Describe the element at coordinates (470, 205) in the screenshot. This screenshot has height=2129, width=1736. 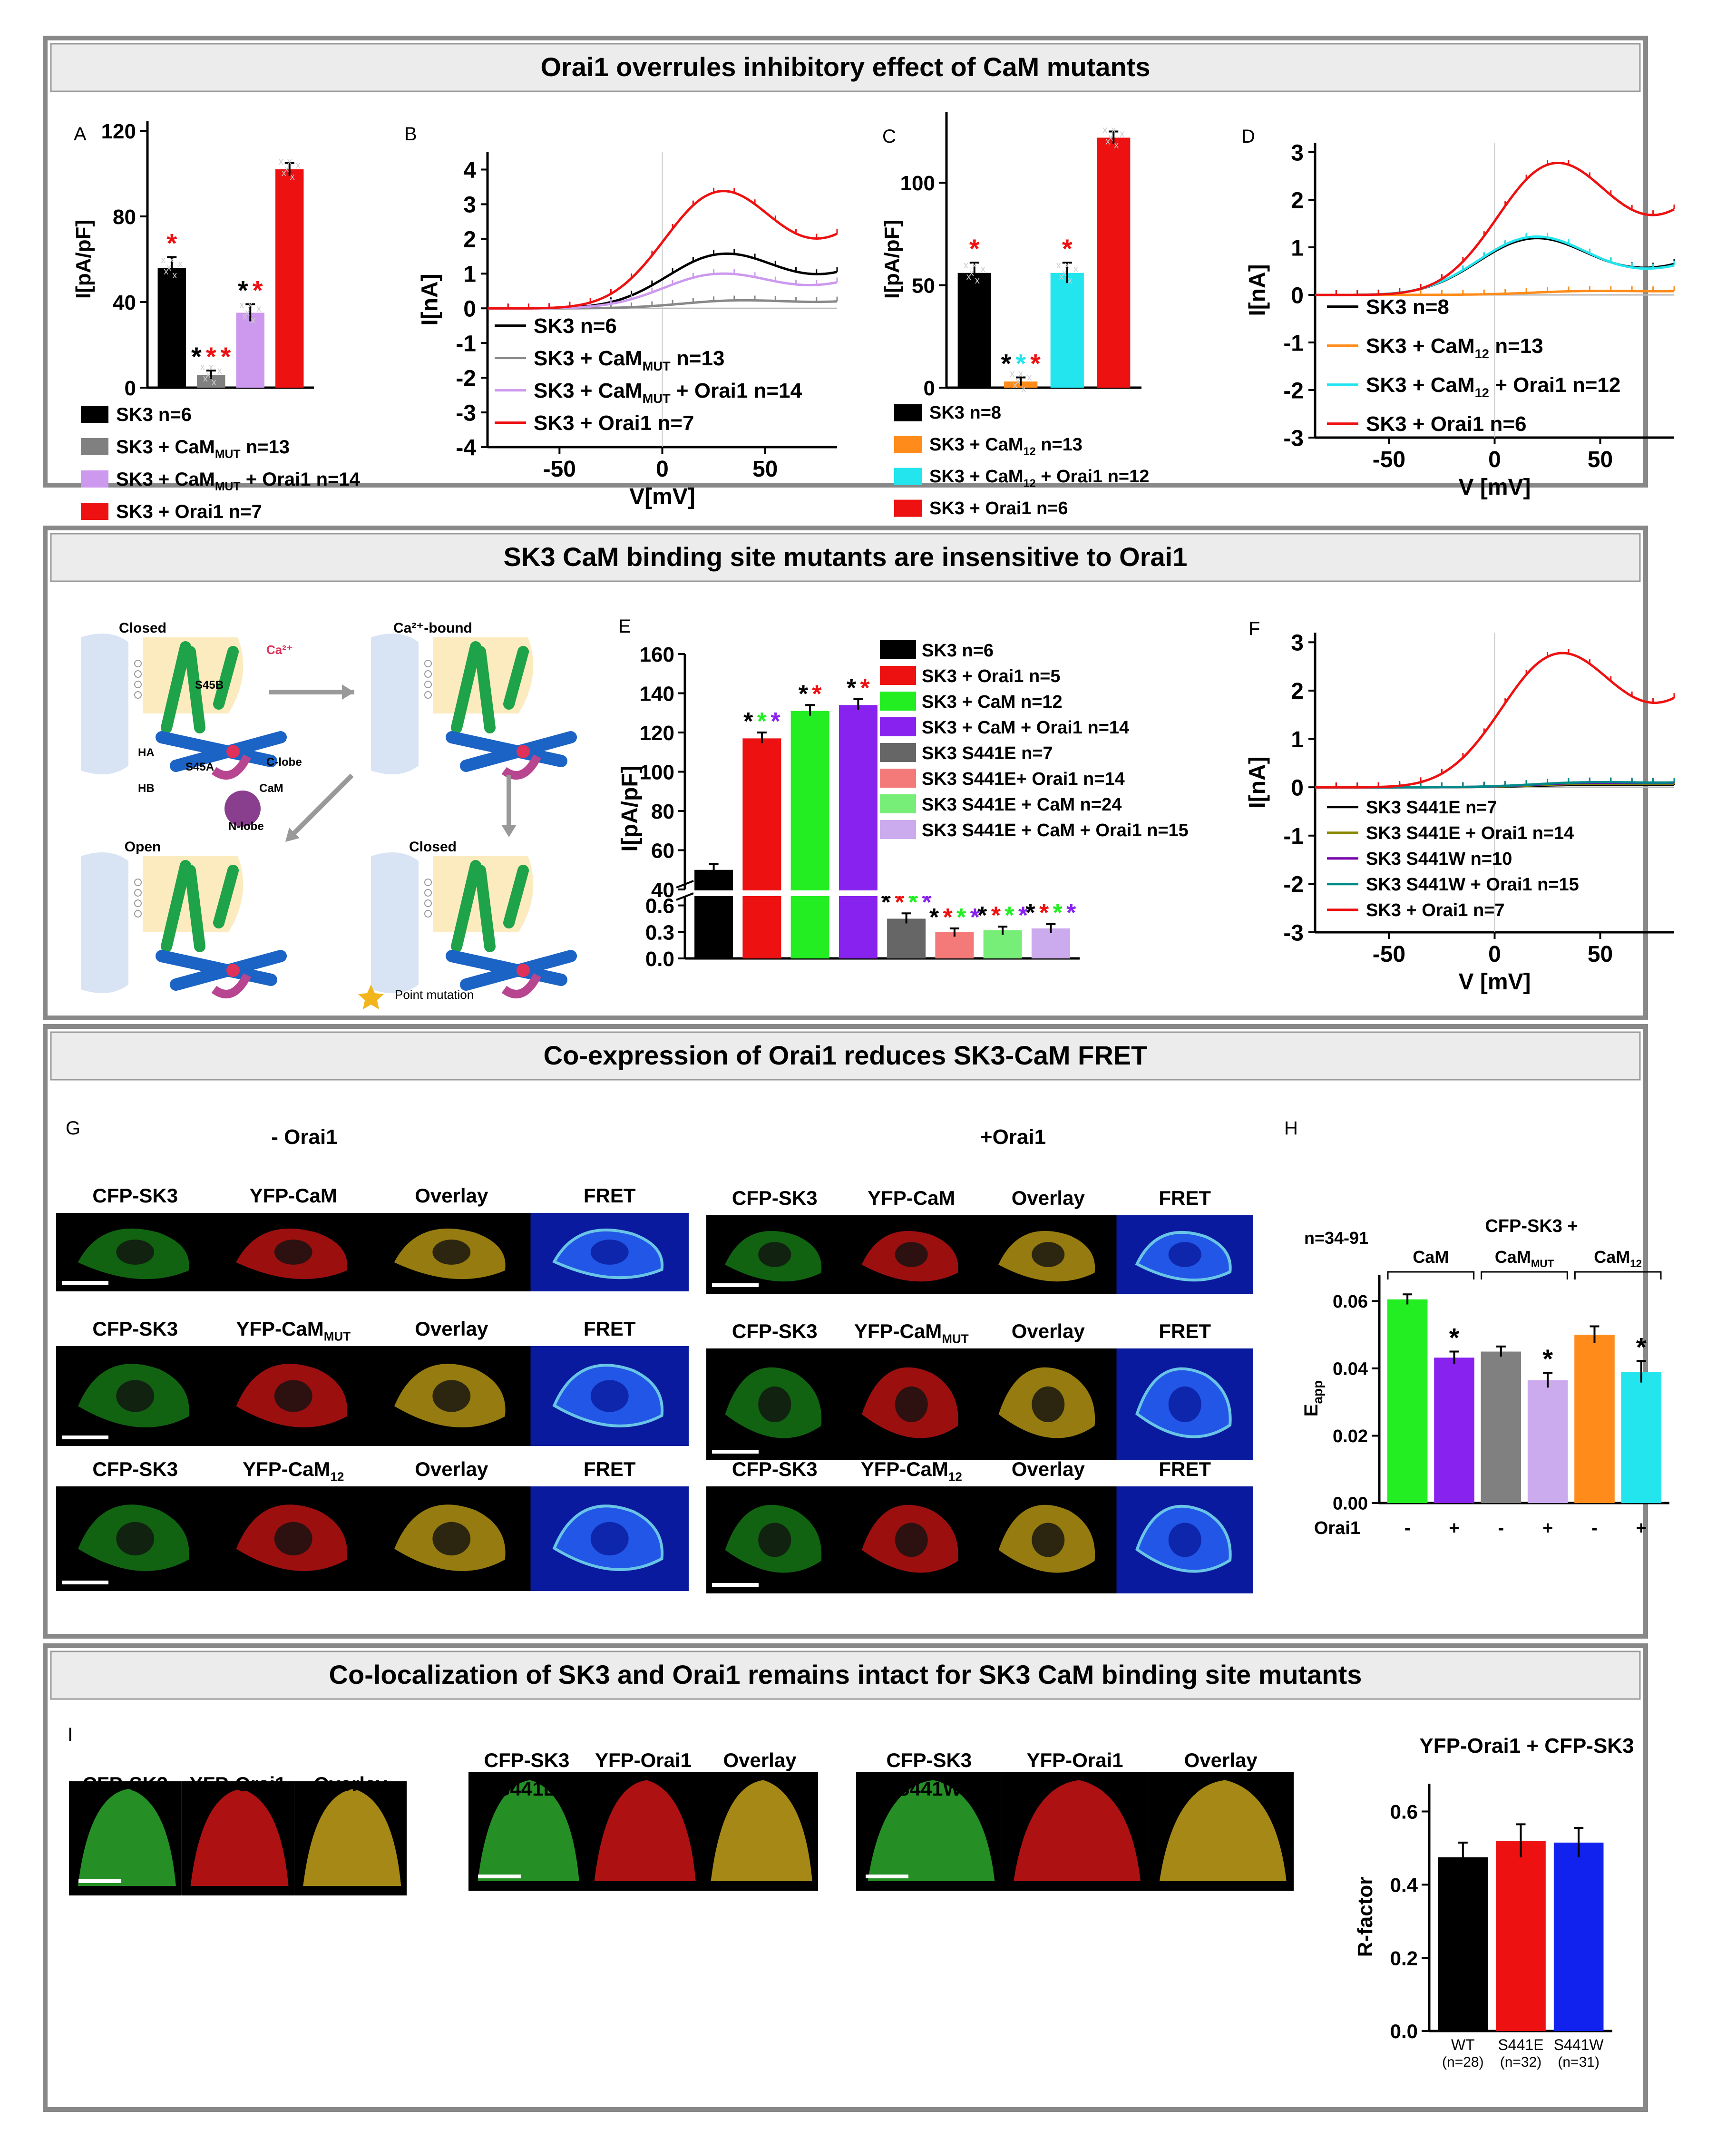
I see `y-tick-label: 3` at that location.